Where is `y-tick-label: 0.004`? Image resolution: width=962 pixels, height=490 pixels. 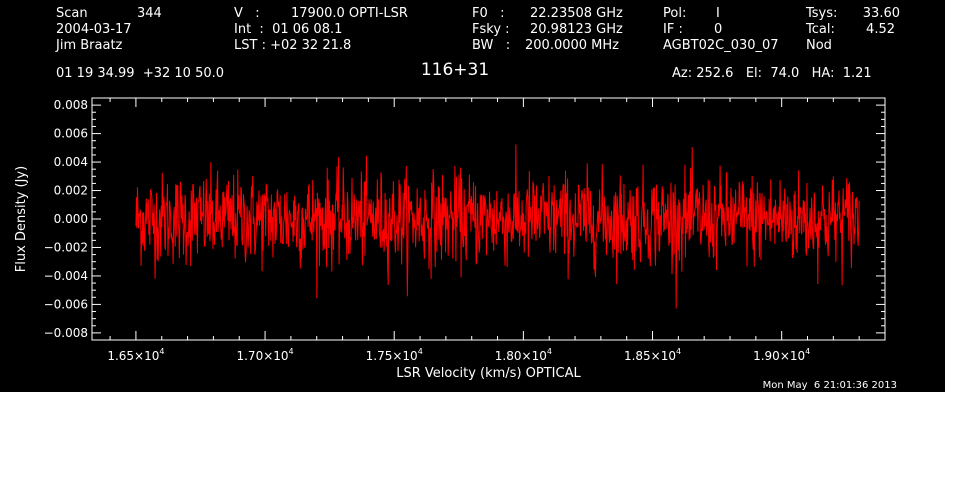
y-tick-label: 0.004 is located at coordinates (71, 162).